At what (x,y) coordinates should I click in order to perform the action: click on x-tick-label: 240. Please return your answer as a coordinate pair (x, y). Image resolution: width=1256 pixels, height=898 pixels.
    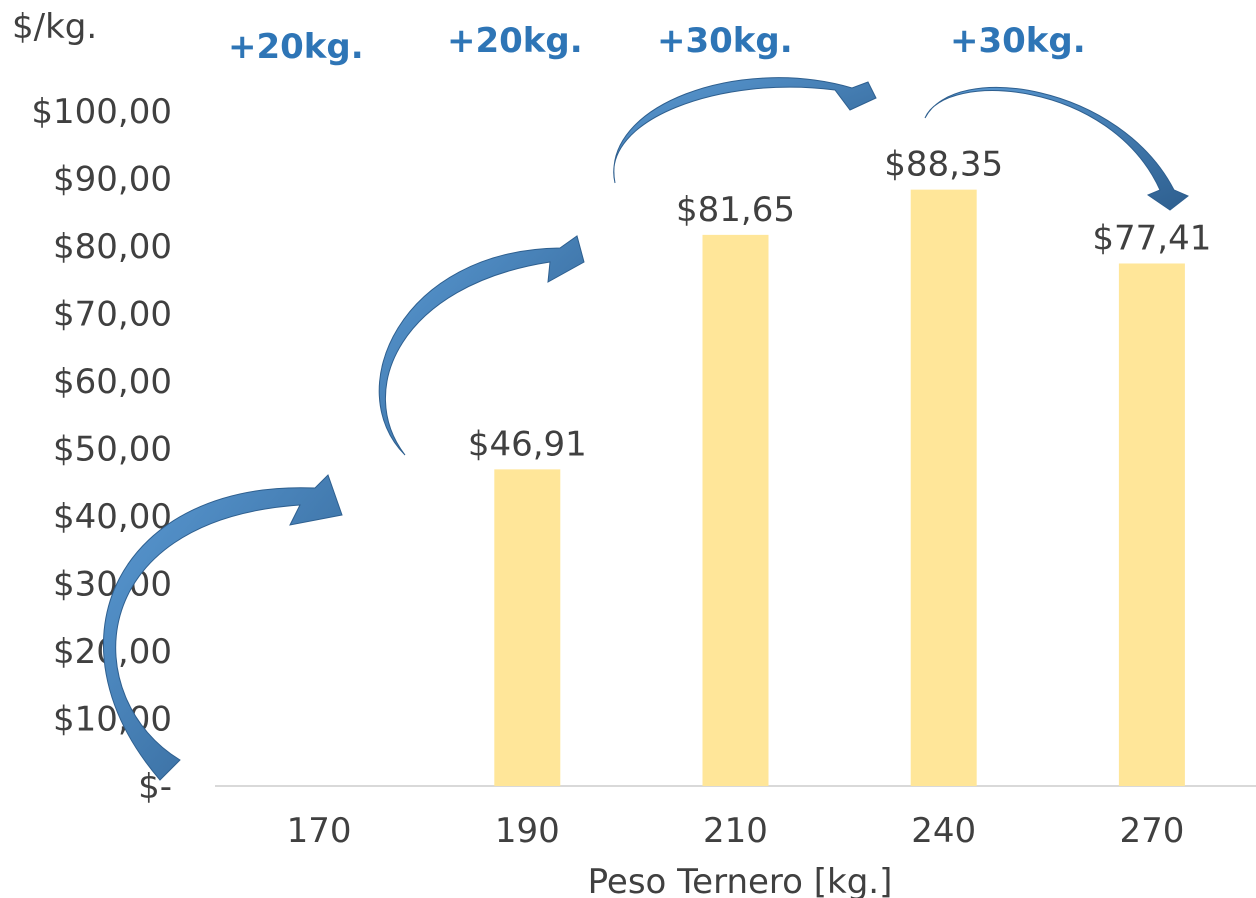
    Looking at the image, I should click on (943, 831).